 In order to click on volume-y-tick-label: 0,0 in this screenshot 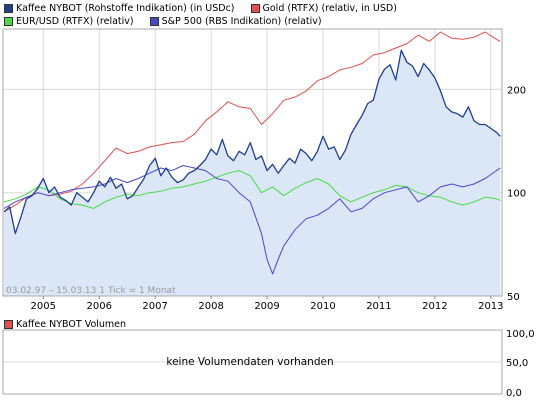, I will do `click(514, 393)`.